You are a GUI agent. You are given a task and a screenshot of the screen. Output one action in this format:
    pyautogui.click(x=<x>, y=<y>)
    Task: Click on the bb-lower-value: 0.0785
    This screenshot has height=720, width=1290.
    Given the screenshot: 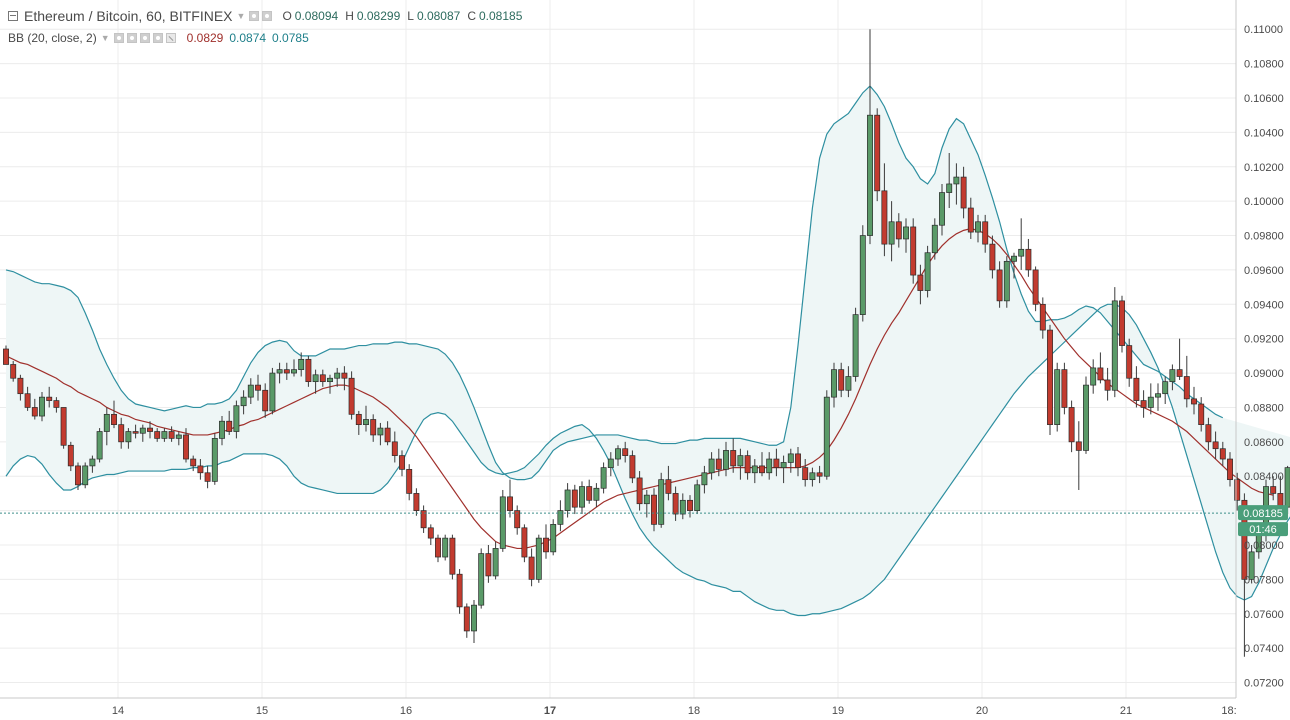 What is the action you would take?
    pyautogui.click(x=290, y=38)
    